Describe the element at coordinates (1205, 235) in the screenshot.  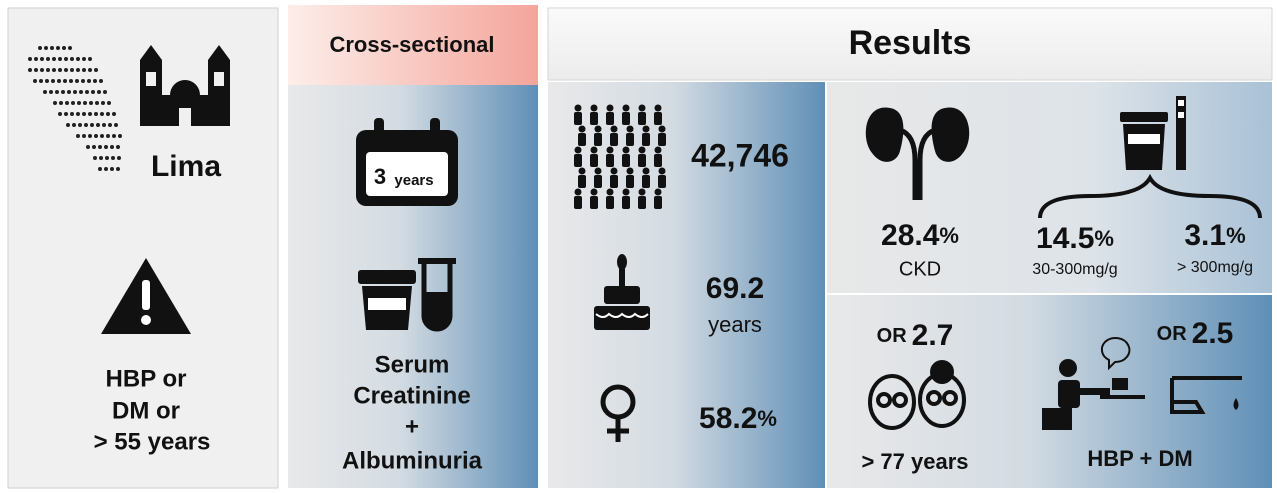
I see `albuminuria-value: 3.1` at that location.